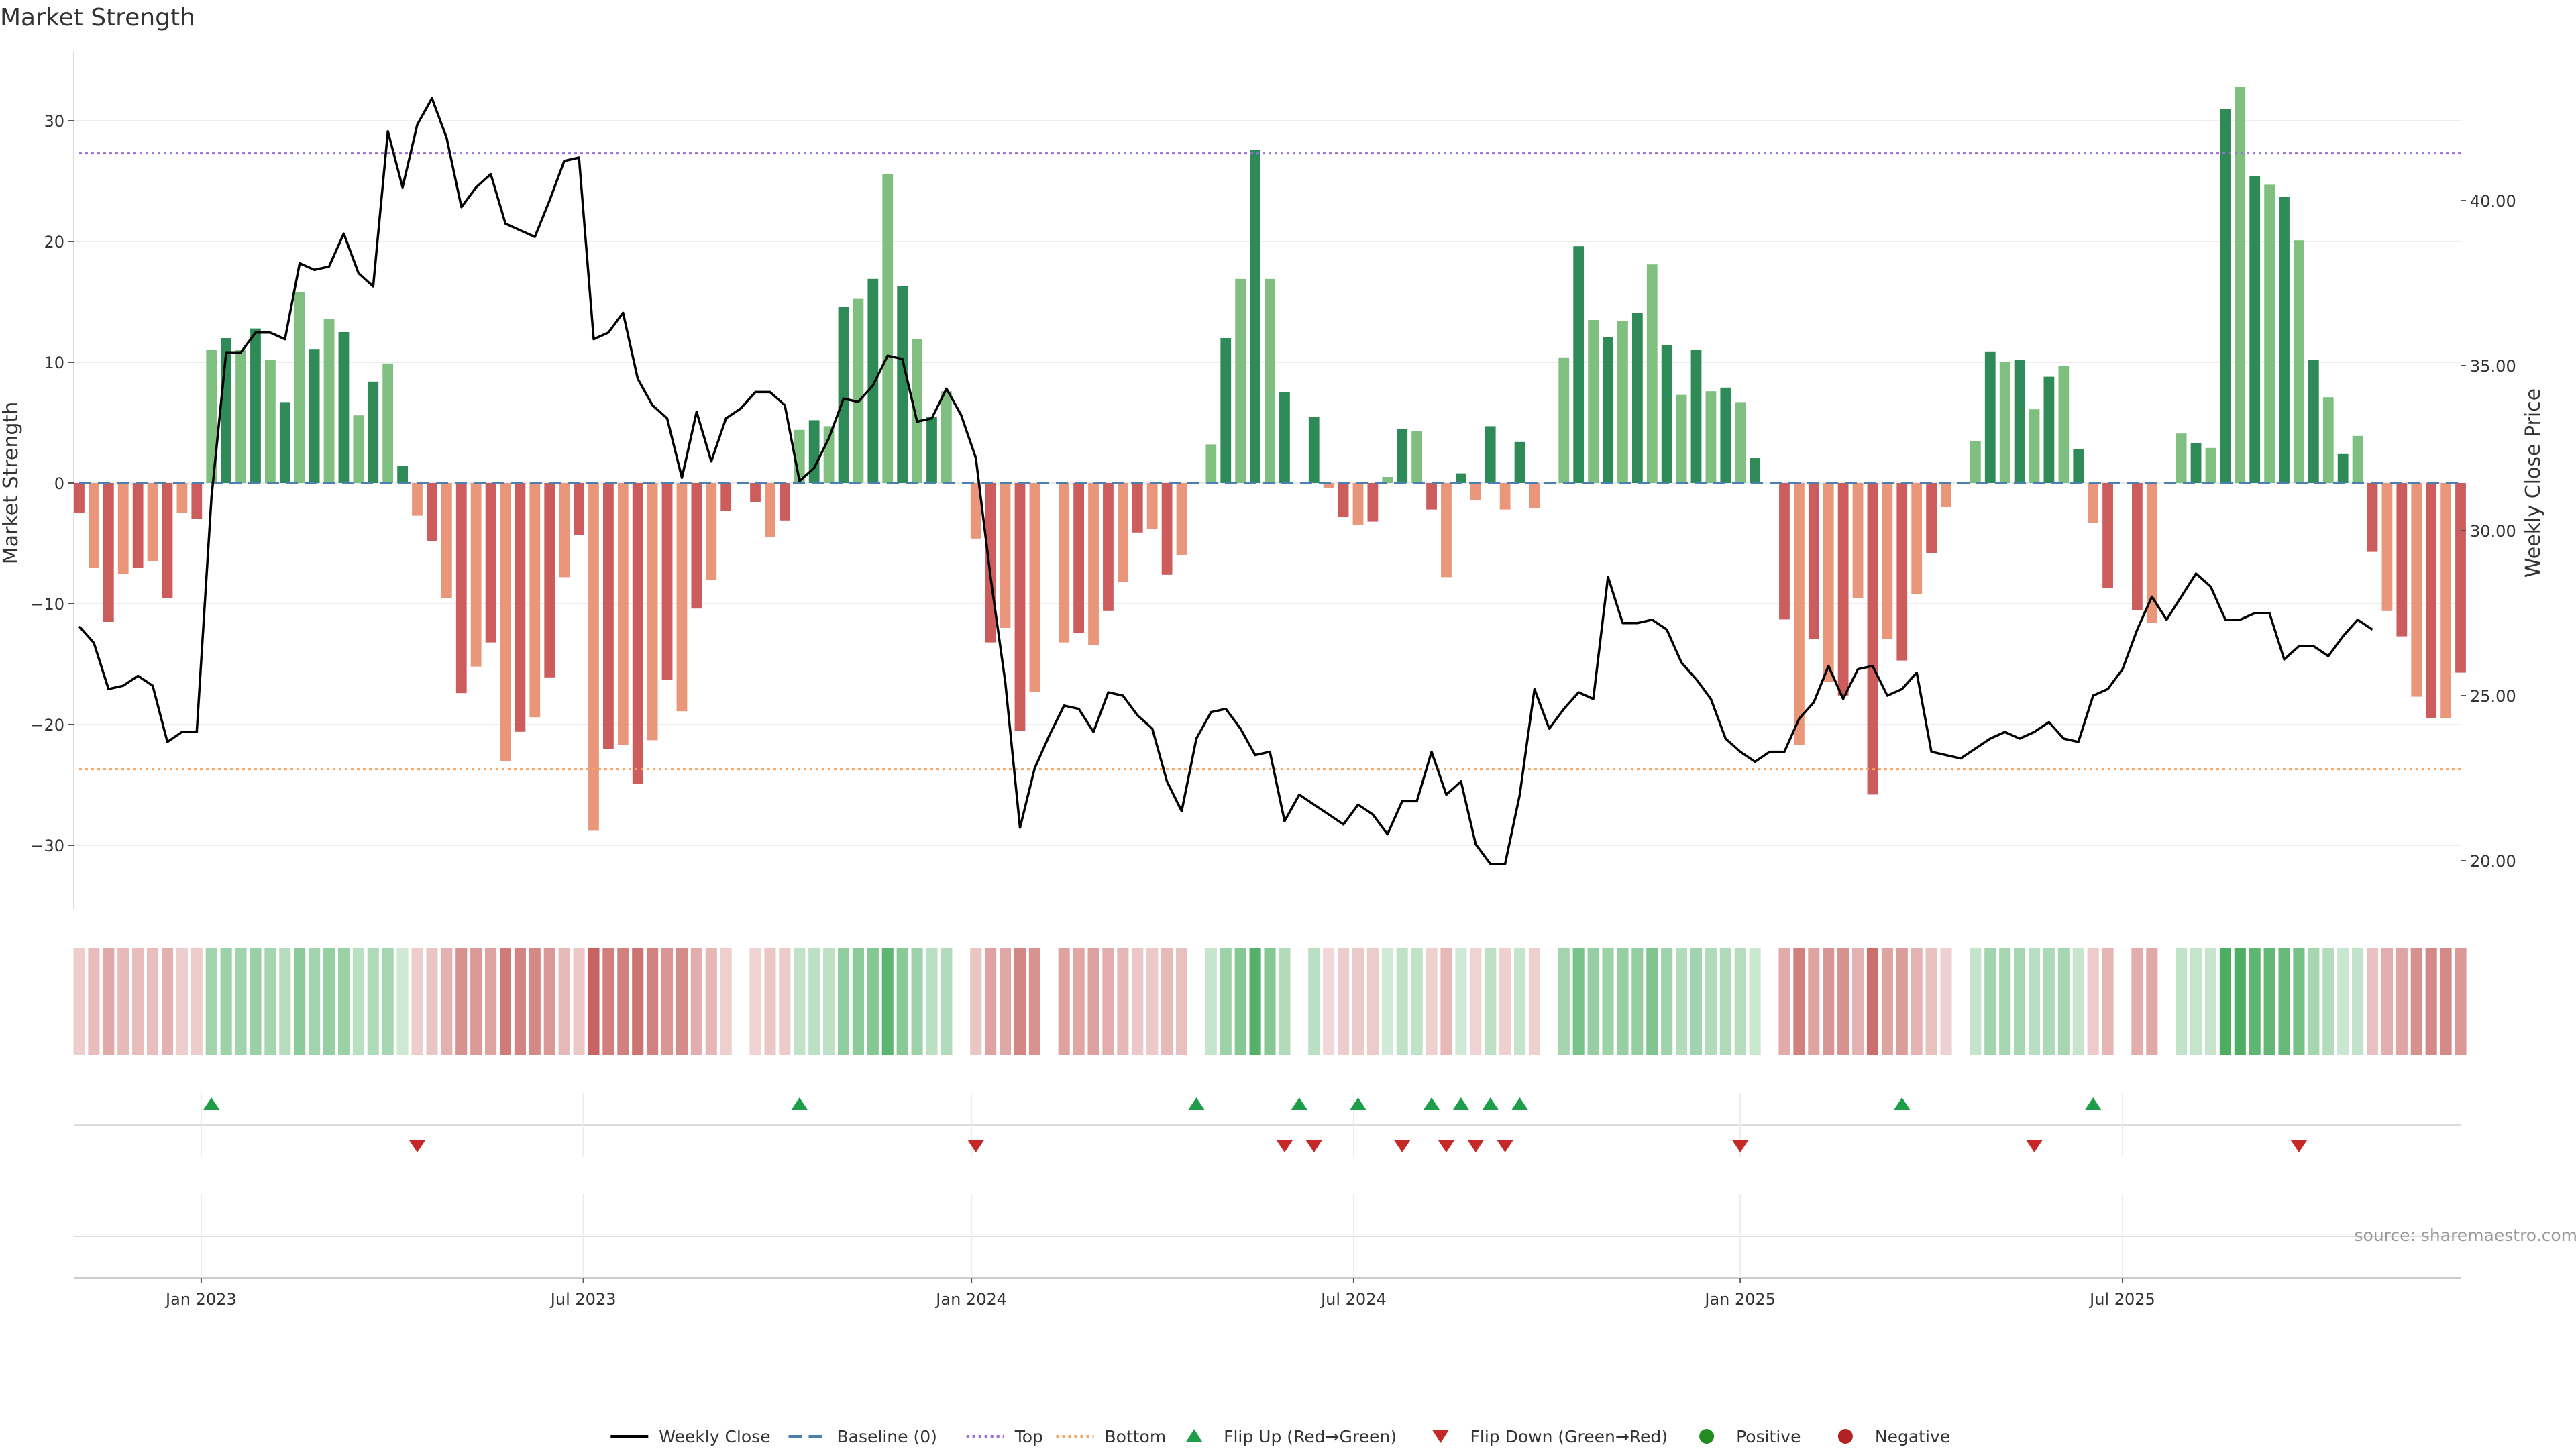  I want to click on y-tick-label: −20, so click(47, 725).